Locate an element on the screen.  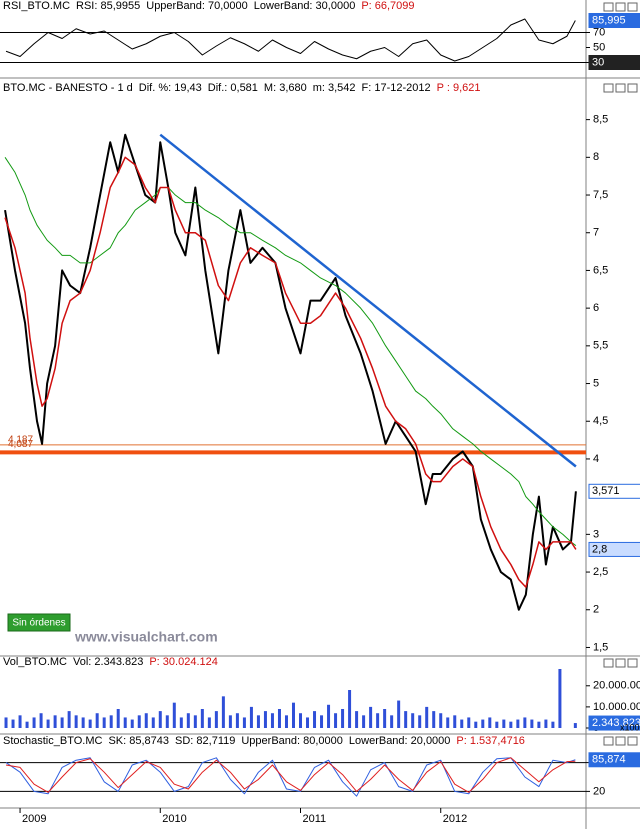
orders-button is located at coordinates (39, 622).